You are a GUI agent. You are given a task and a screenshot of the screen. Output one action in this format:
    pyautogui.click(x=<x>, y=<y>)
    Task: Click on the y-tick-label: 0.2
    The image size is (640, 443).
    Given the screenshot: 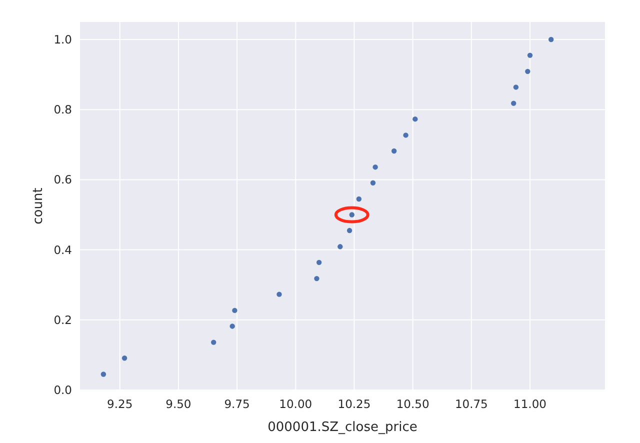 What is the action you would take?
    pyautogui.click(x=63, y=319)
    